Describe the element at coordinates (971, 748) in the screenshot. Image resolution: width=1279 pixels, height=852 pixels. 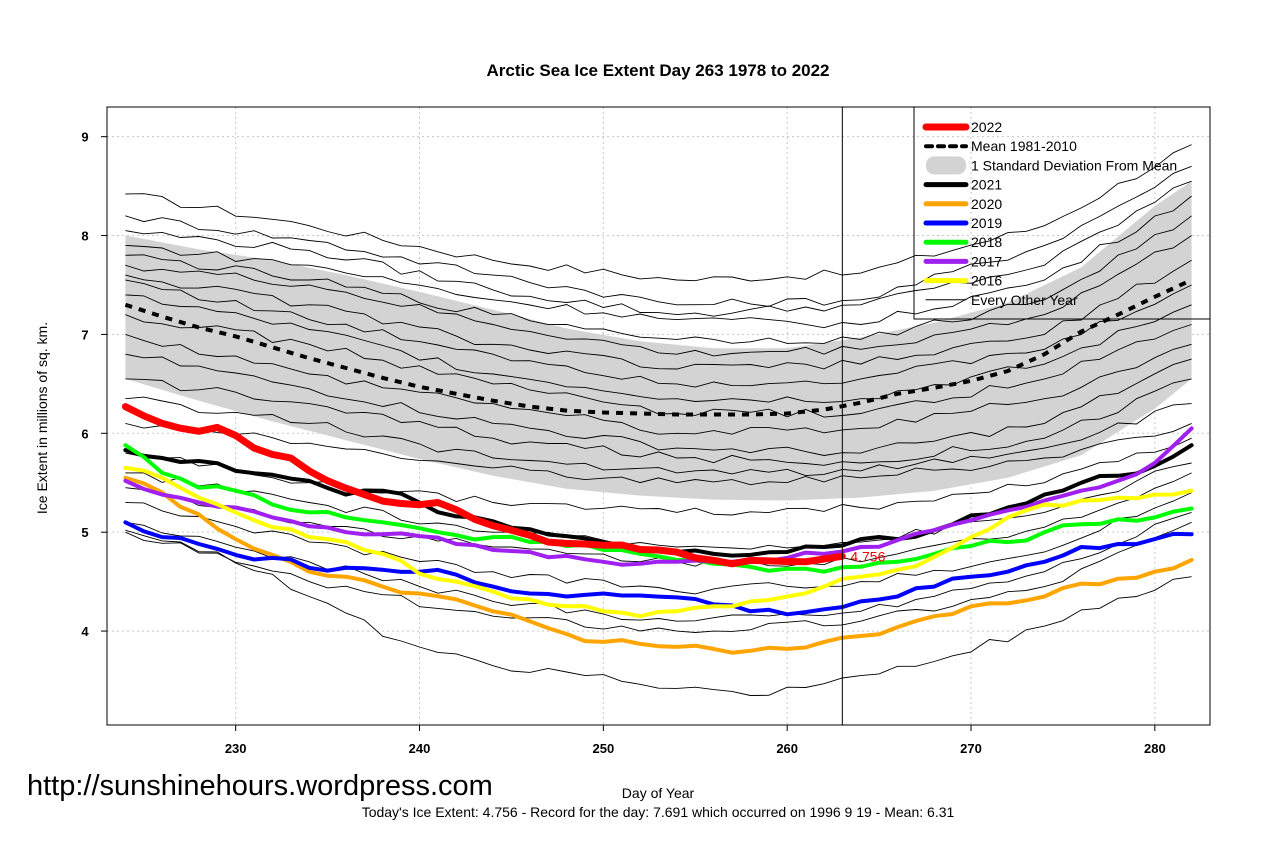
I see `x-tick-label: 270` at that location.